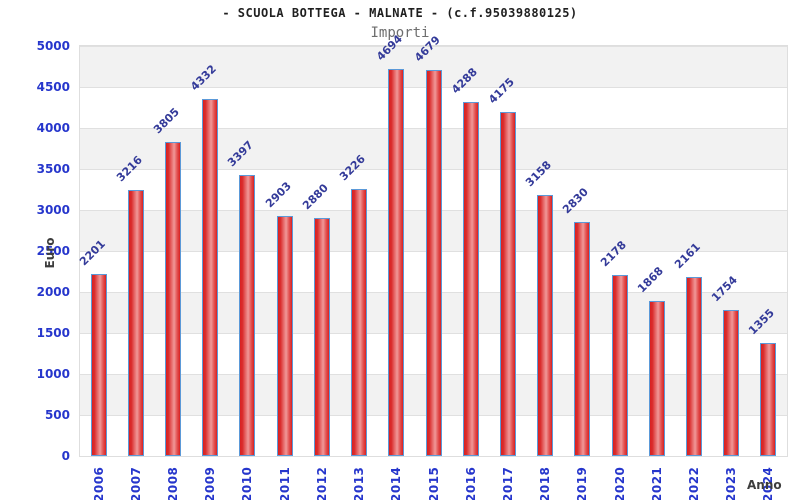 The image size is (800, 500). Describe the element at coordinates (285, 483) in the screenshot. I see `x-axis-tick-label: 2011` at that location.